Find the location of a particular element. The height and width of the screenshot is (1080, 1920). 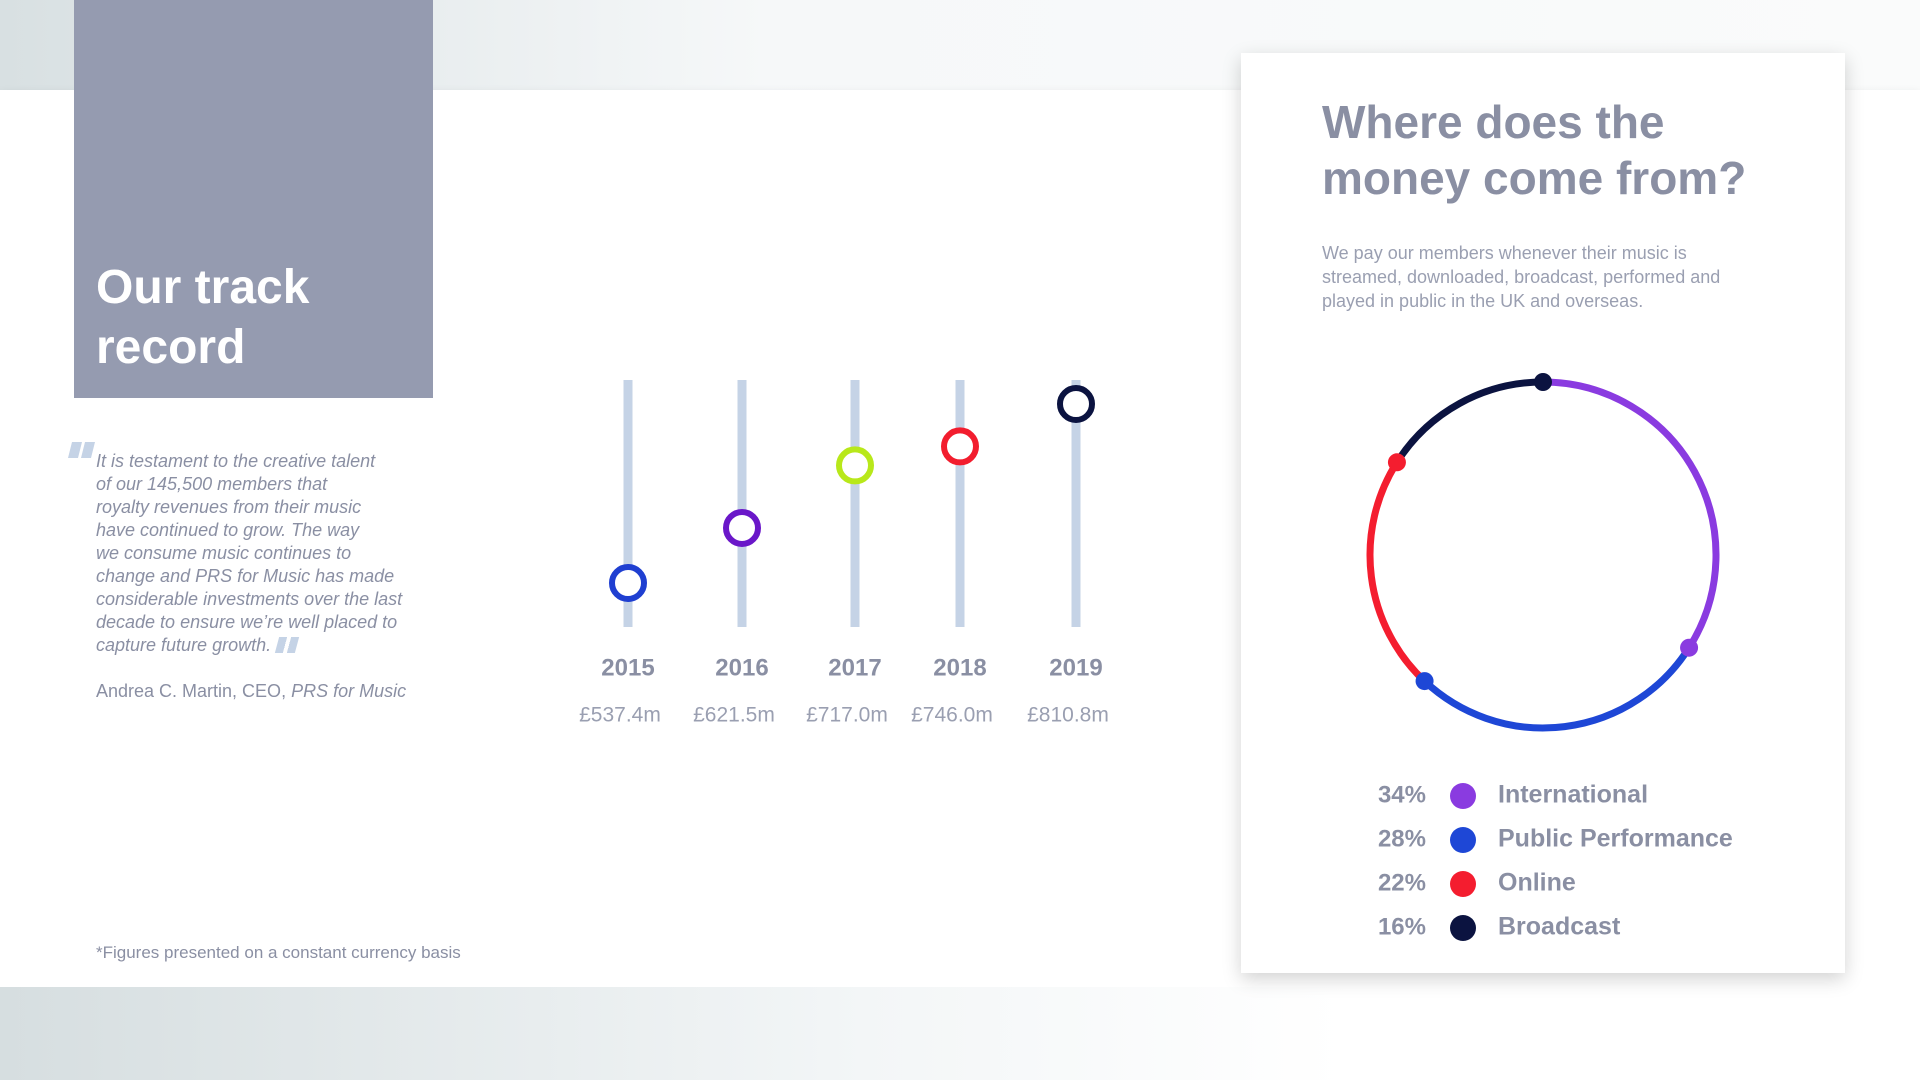

title-box is located at coordinates (253, 199).